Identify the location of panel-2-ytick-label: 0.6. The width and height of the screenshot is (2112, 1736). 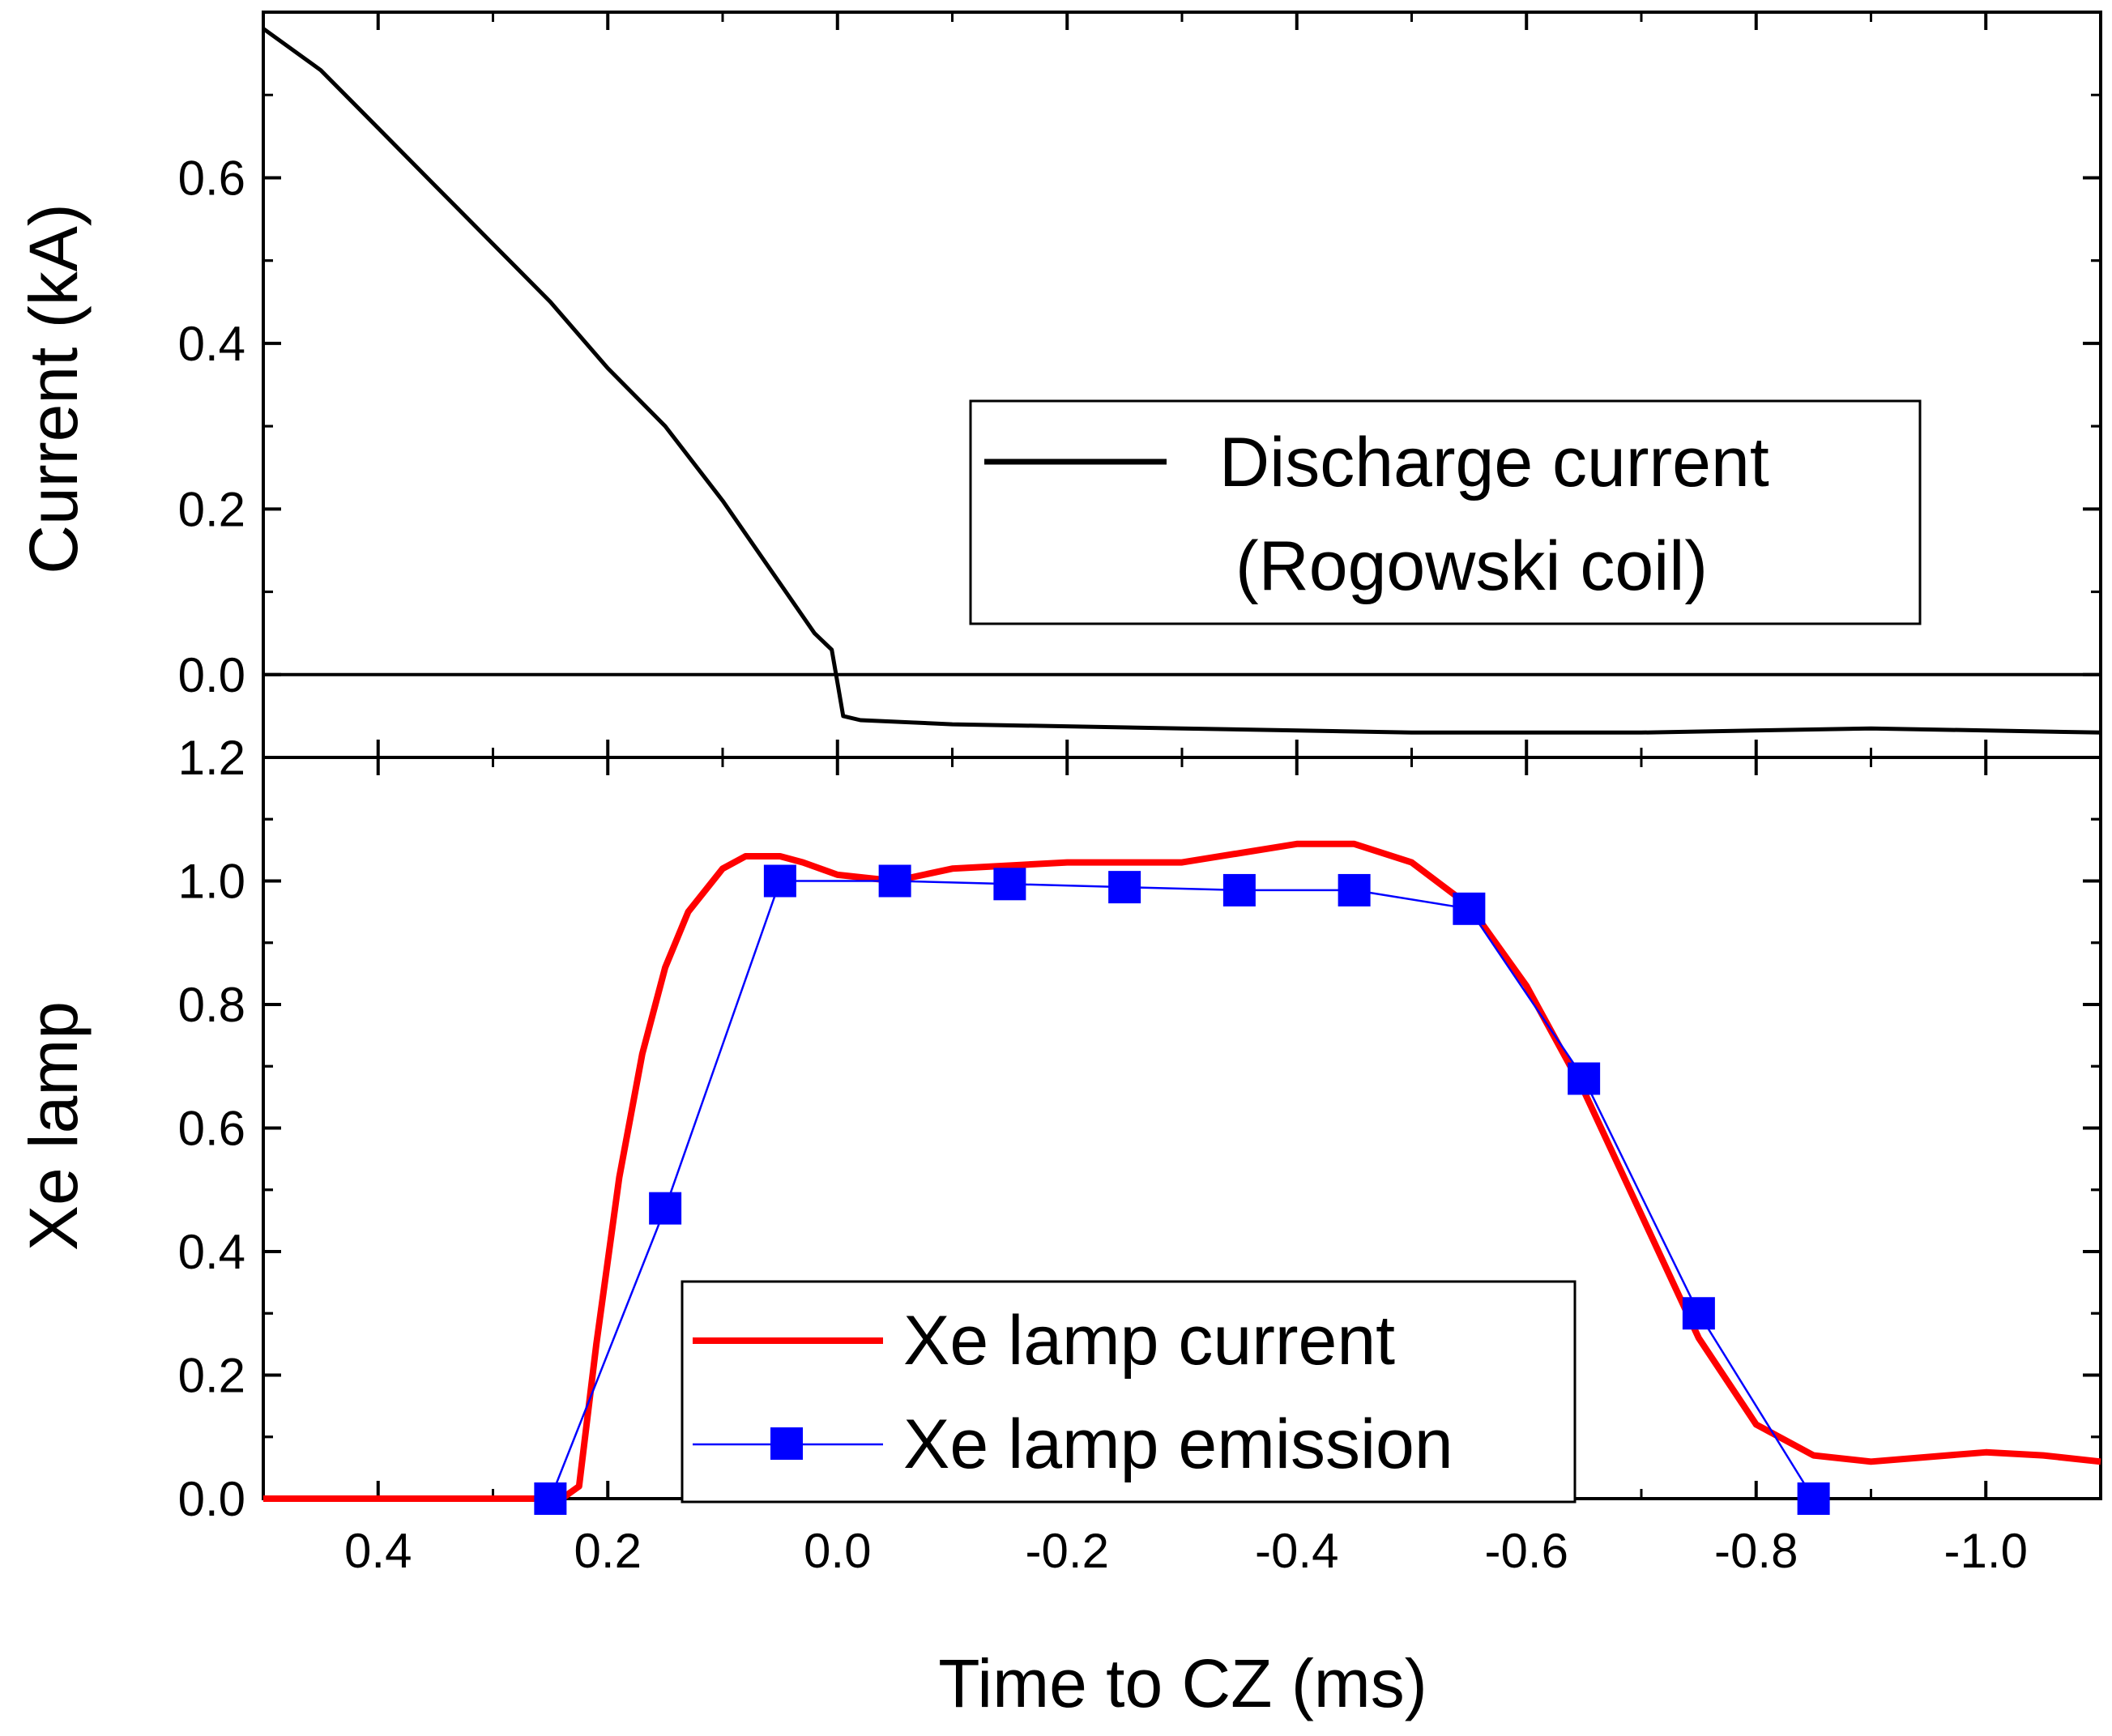
(211, 1129).